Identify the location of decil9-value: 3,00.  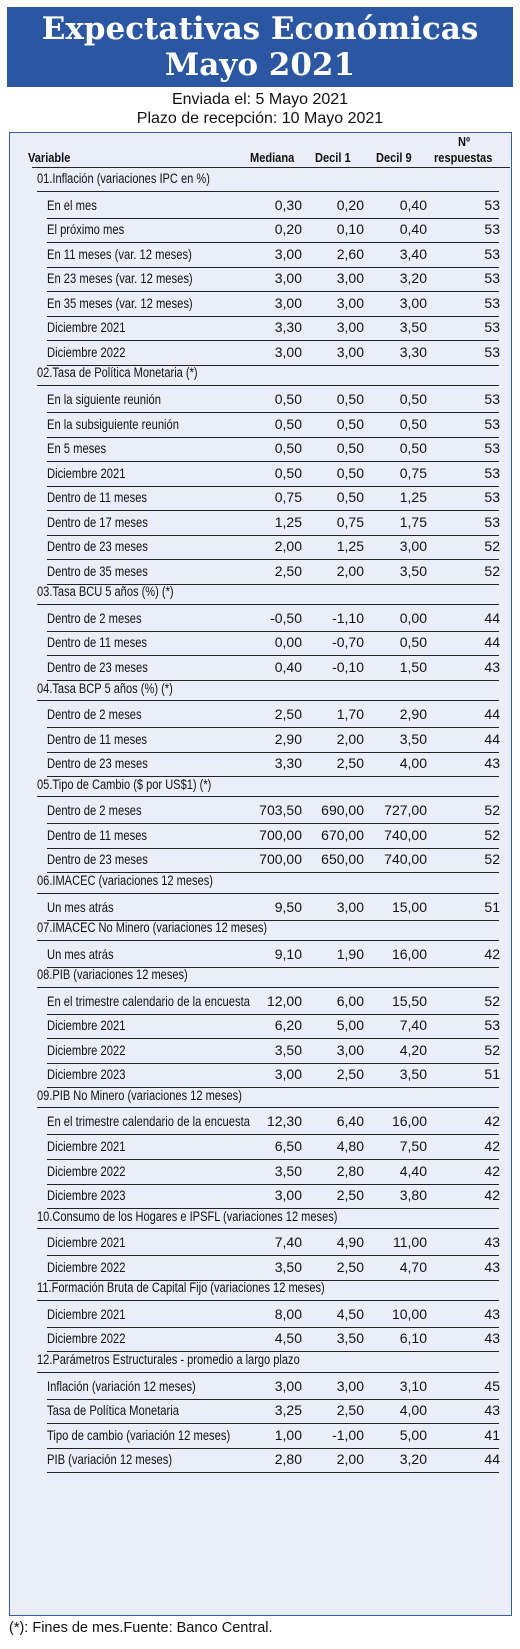
(413, 546).